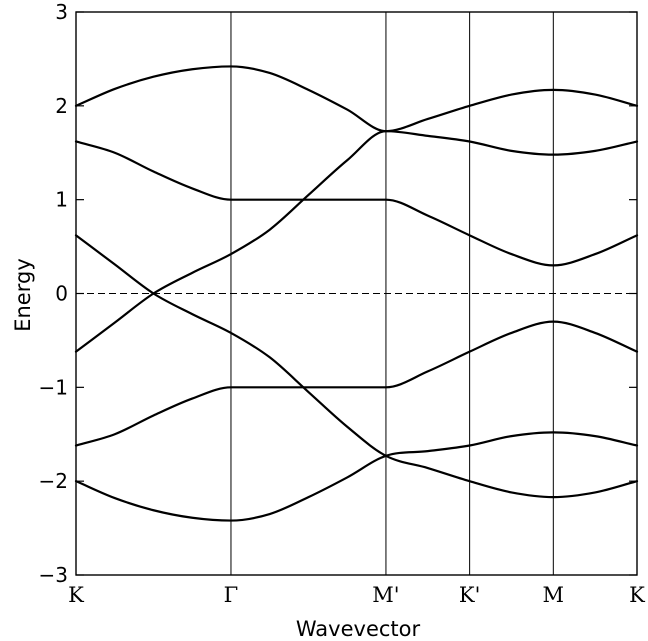 Image resolution: width=648 pixels, height=641 pixels. Describe the element at coordinates (53, 575) in the screenshot. I see `y-tick-label: −3` at that location.